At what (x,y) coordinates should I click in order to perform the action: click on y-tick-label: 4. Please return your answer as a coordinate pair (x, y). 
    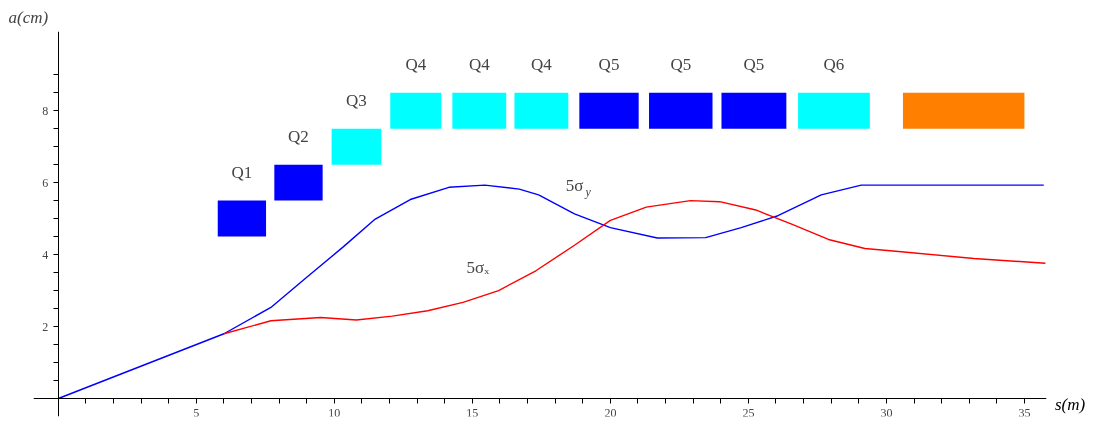
    Looking at the image, I should click on (45, 254).